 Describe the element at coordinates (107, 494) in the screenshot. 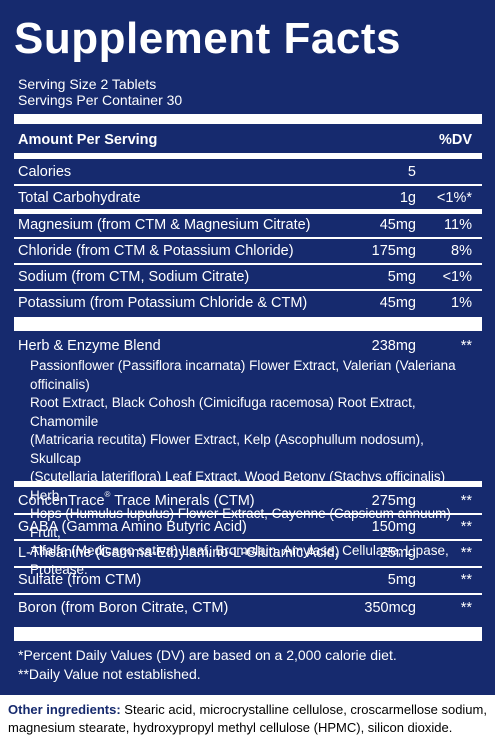

I see `registered-mark: ®` at that location.